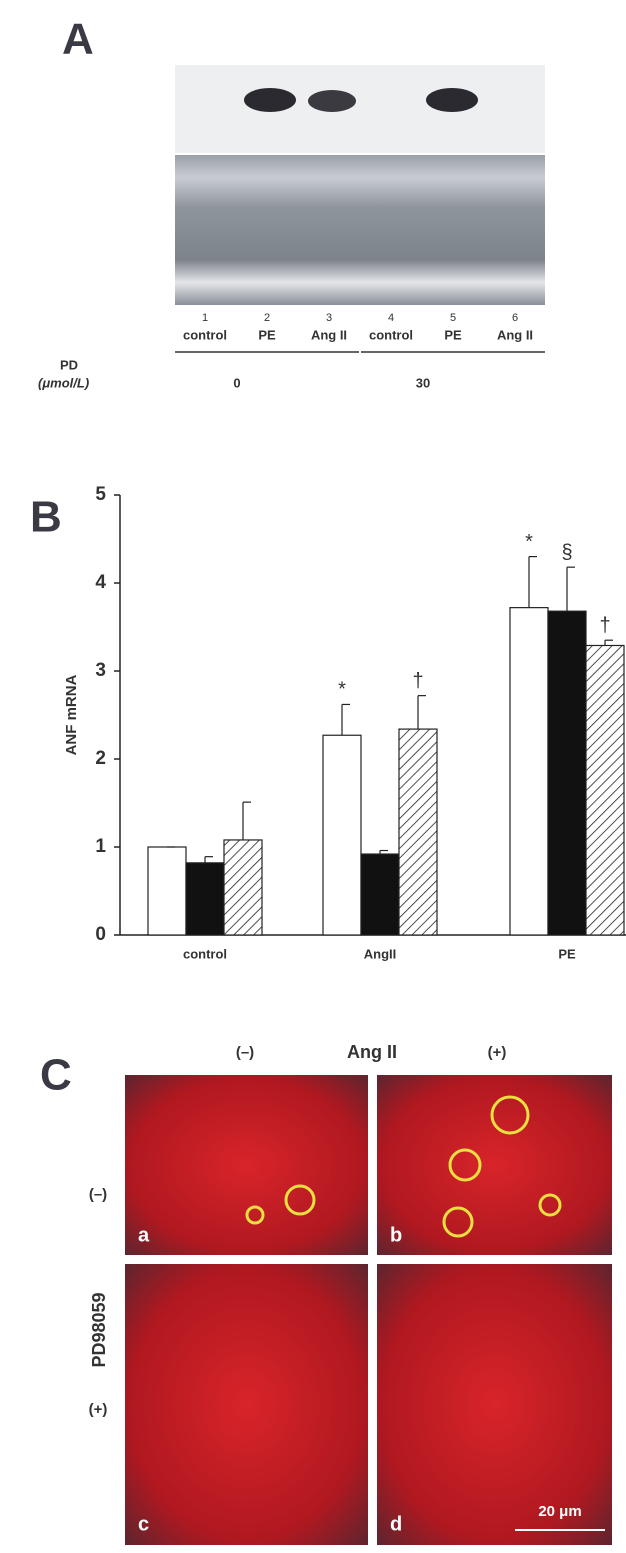  Describe the element at coordinates (205, 318) in the screenshot. I see `lane-number: 1` at that location.